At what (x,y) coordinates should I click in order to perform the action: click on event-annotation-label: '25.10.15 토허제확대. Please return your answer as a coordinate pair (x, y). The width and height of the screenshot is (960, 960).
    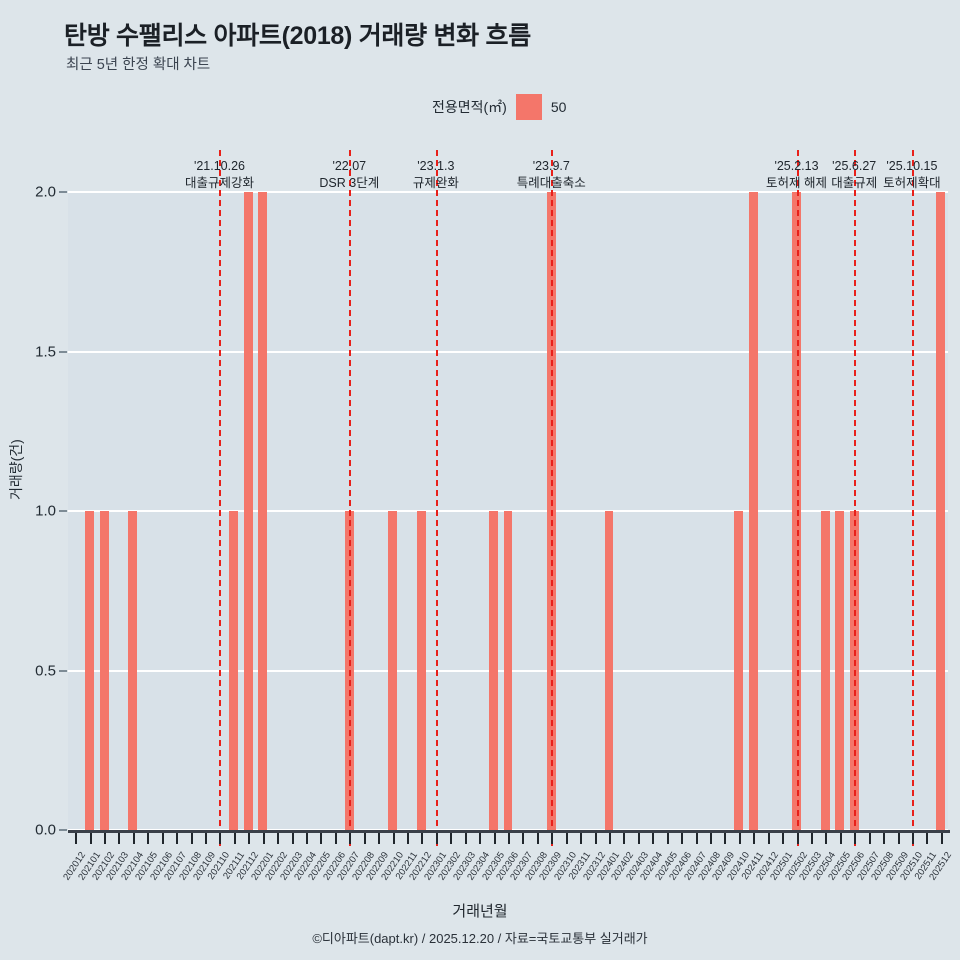
    Looking at the image, I should click on (912, 175).